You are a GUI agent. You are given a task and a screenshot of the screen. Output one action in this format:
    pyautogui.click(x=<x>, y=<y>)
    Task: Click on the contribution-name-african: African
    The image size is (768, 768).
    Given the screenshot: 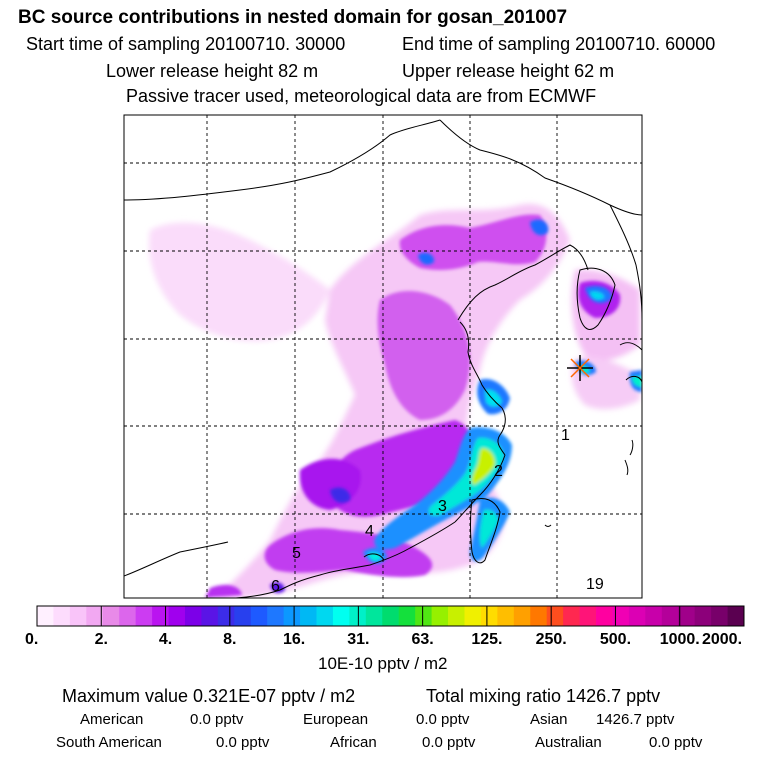 What is the action you would take?
    pyautogui.click(x=353, y=742)
    